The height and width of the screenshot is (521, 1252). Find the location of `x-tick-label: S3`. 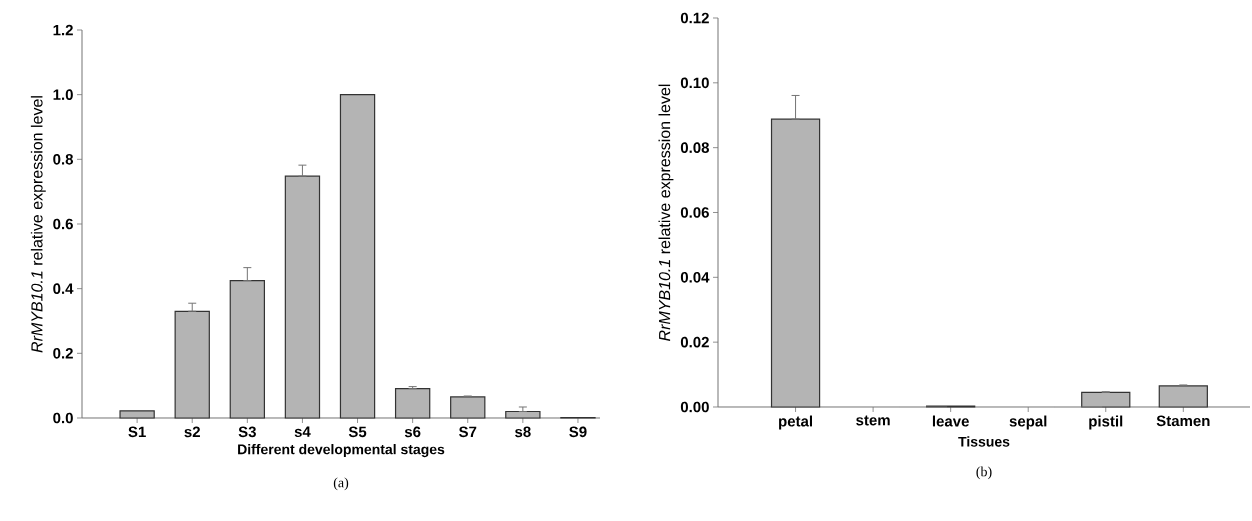

x-tick-label: S3 is located at coordinates (247, 432).